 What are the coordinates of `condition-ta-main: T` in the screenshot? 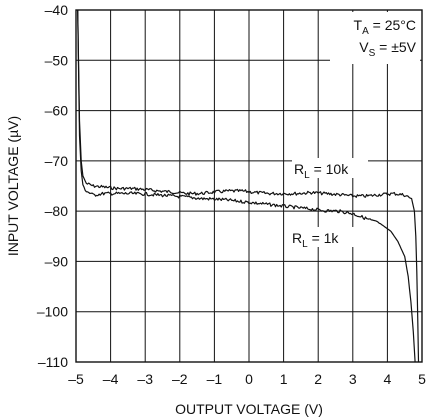 It's located at (358, 25).